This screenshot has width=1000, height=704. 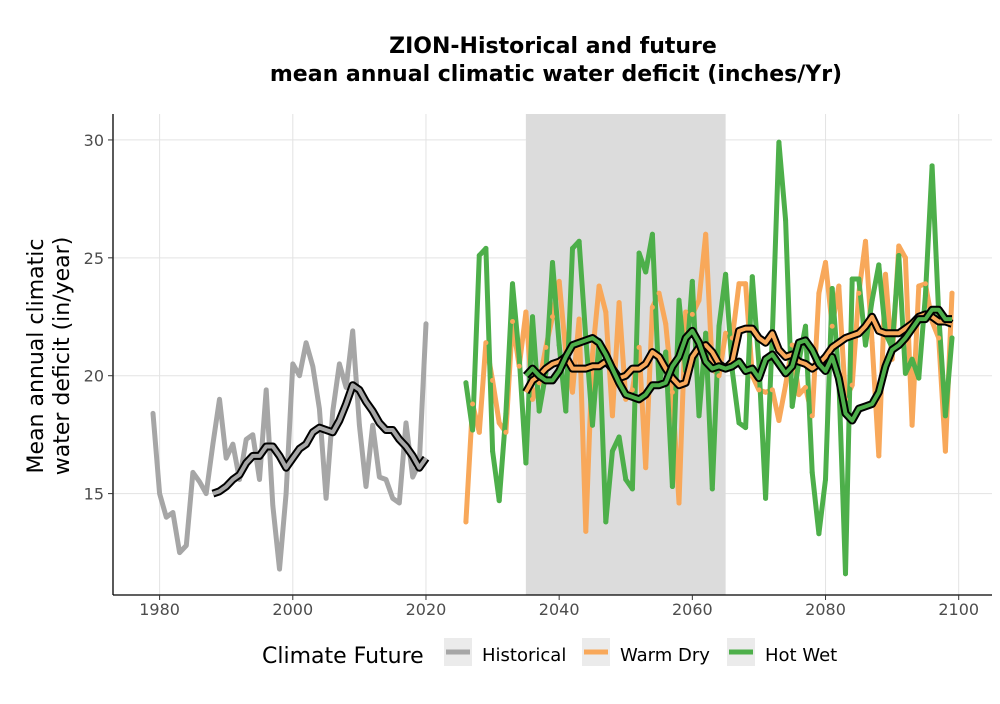 I want to click on x-tick-label: 1980, so click(x=159, y=609).